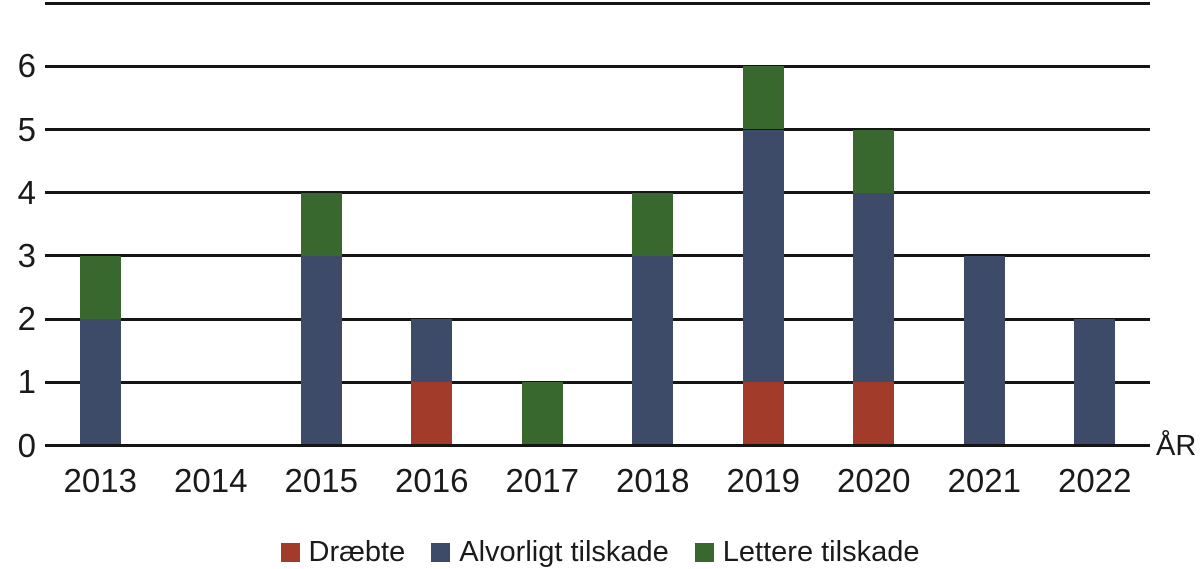  Describe the element at coordinates (653, 224) in the screenshot. I see `bar-segment-2018-lettere-tilskade` at that location.